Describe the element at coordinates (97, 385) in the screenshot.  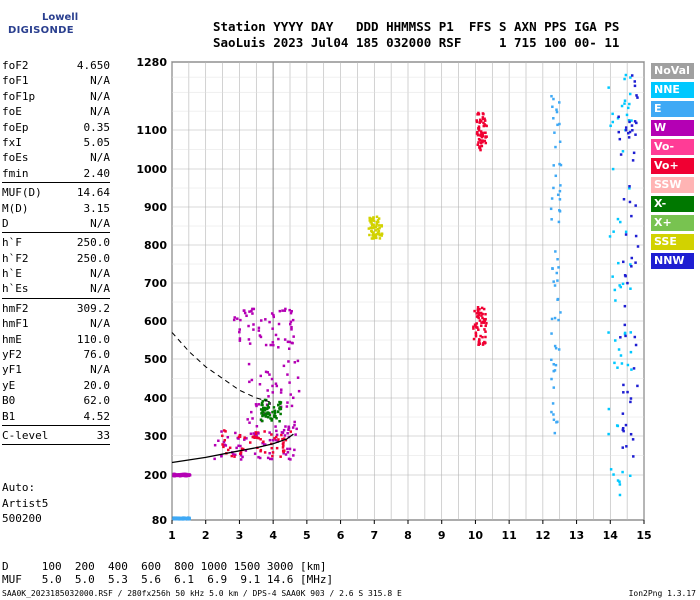
I see `param-value: 20.0` at that location.